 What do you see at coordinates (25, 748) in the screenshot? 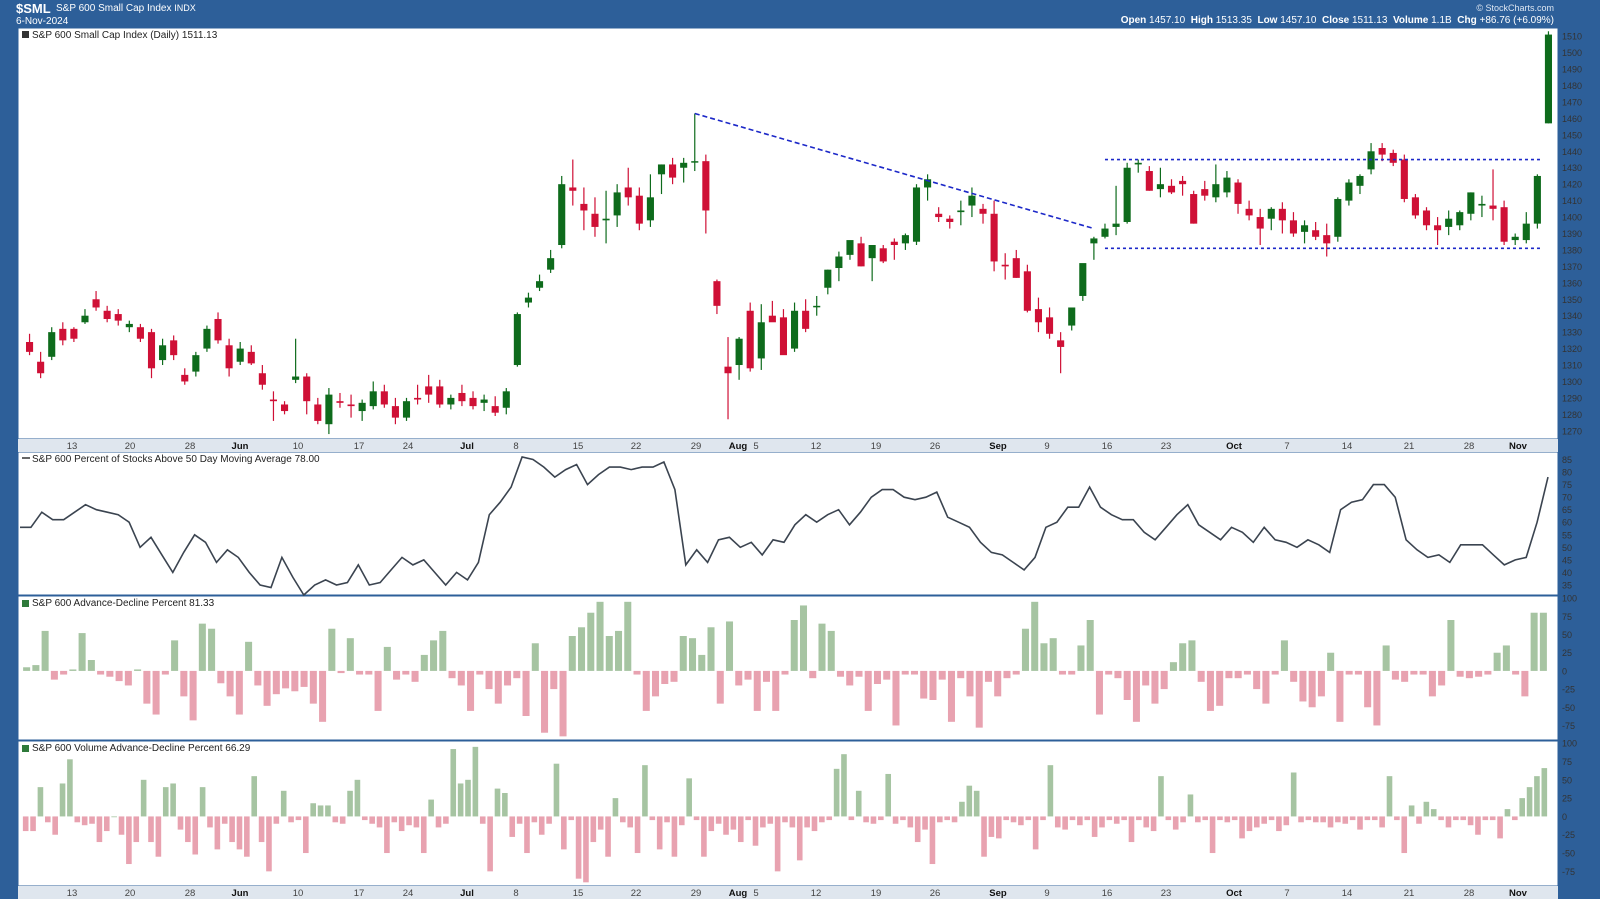
I see `bar-legend-icon` at bounding box center [25, 748].